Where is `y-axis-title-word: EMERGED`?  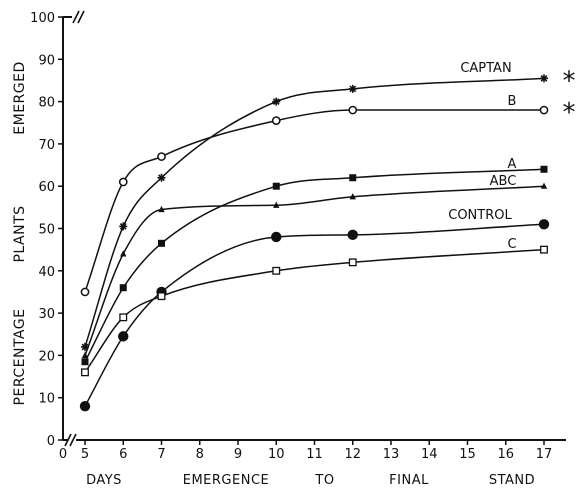
y-axis-title-word: EMERGED is located at coordinates (20, 97).